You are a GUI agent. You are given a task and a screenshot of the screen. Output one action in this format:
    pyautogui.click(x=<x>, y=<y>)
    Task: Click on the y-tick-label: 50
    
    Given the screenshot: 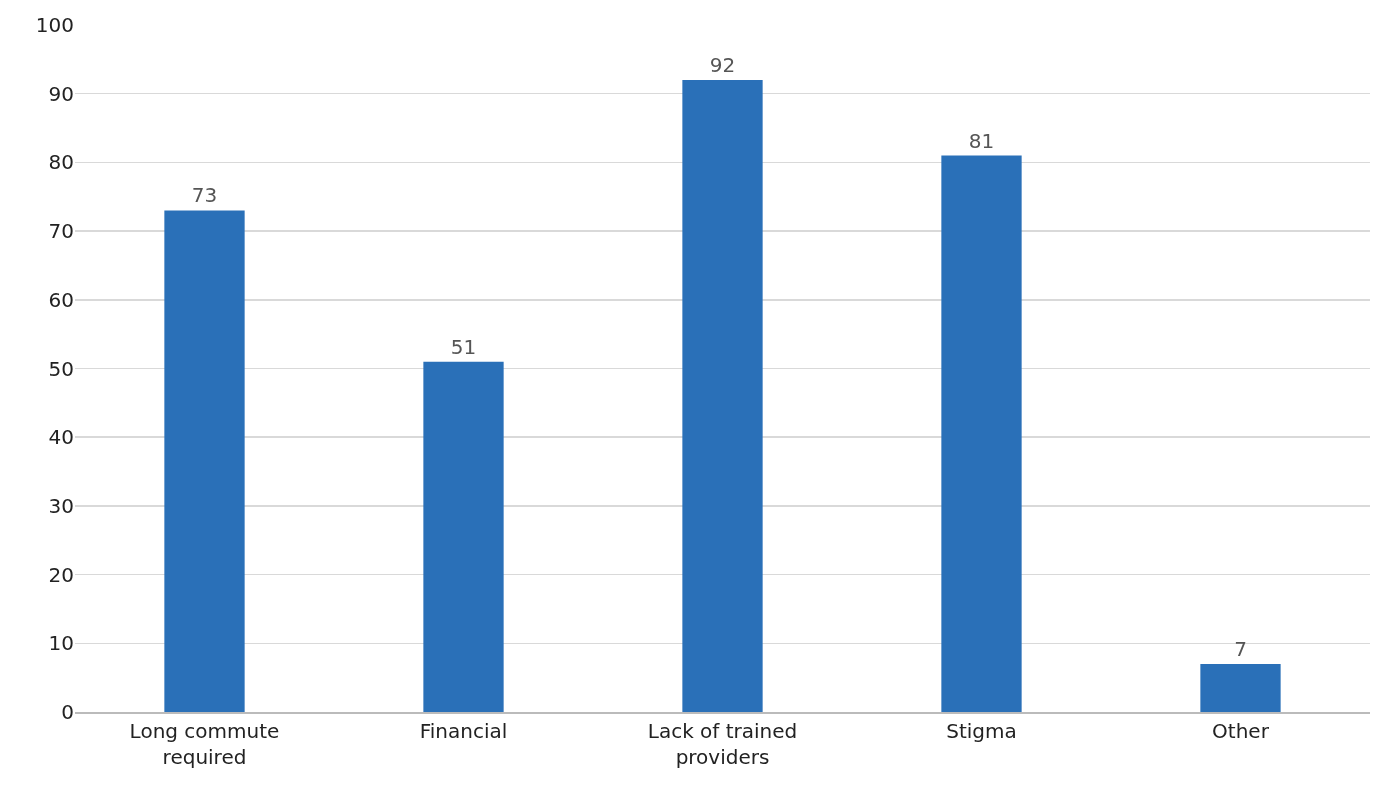 What is the action you would take?
    pyautogui.click(x=61, y=368)
    